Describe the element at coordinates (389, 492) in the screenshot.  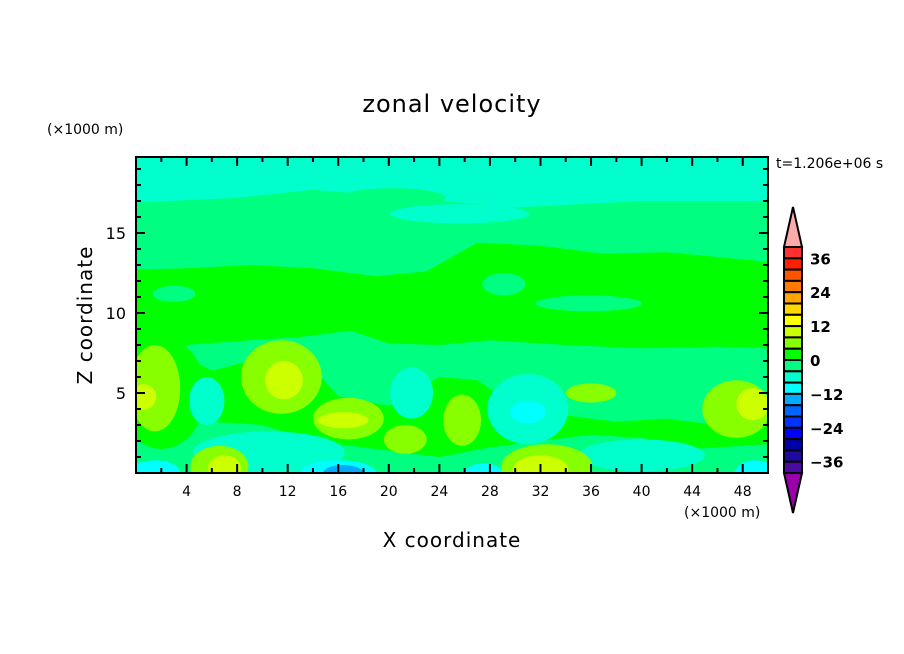
I see `x-tick-label: 20` at that location.